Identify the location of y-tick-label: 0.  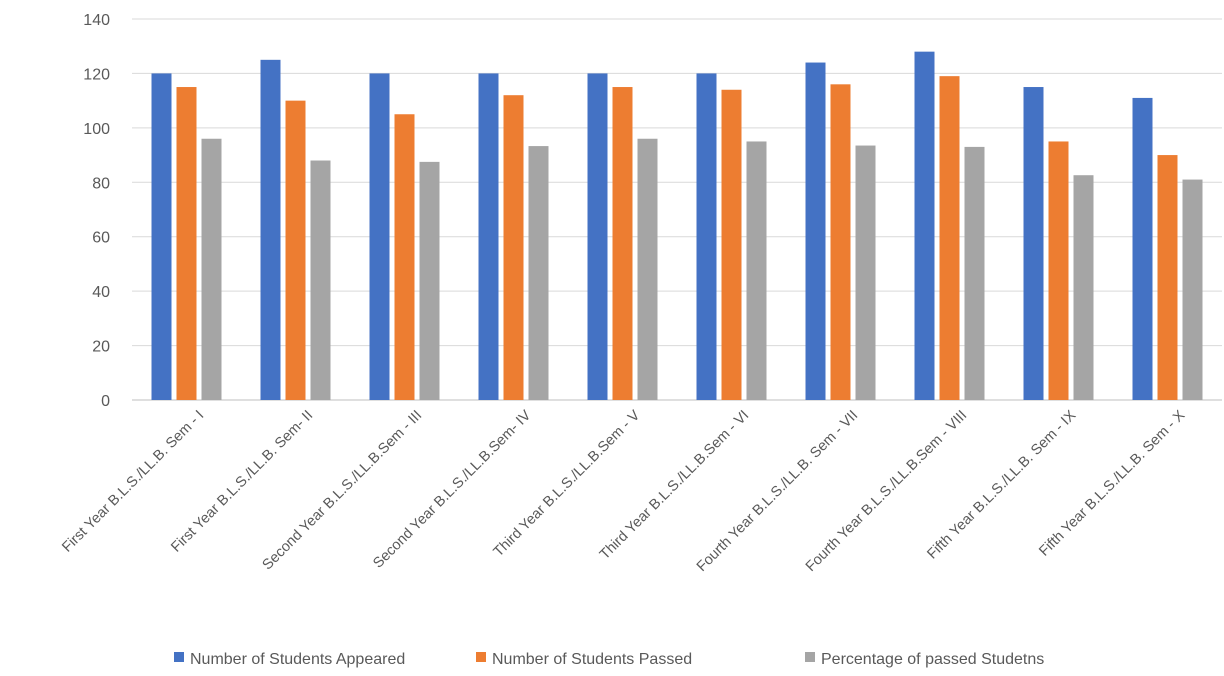
(105, 401).